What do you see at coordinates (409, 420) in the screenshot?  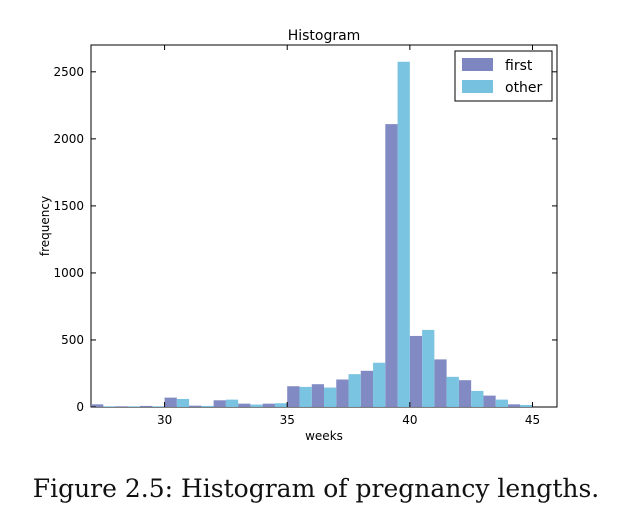 I see `x-tick-label: 40` at bounding box center [409, 420].